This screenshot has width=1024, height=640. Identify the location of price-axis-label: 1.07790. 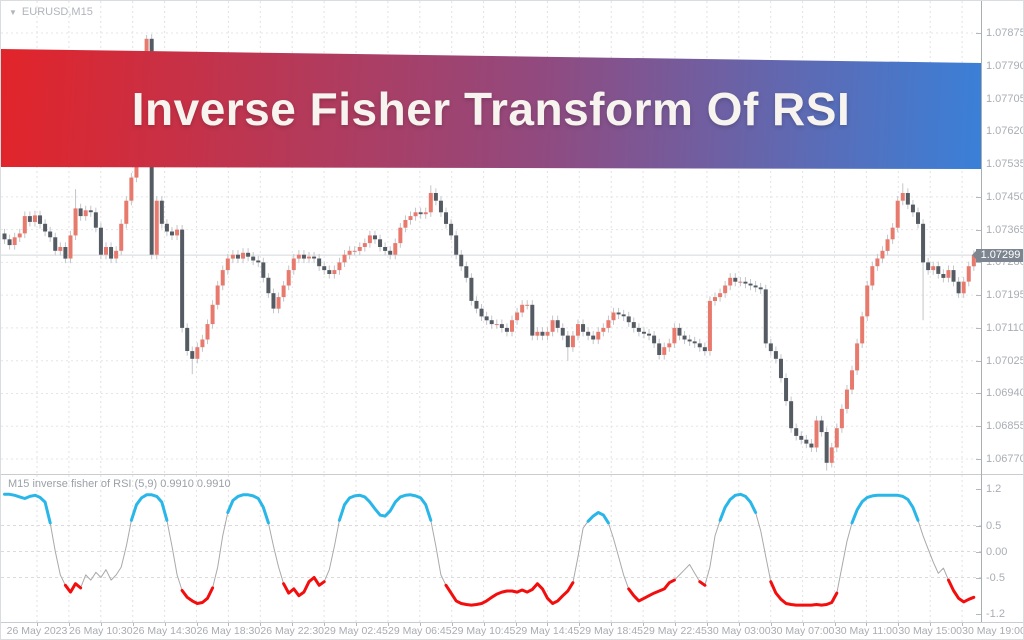
(1005, 65).